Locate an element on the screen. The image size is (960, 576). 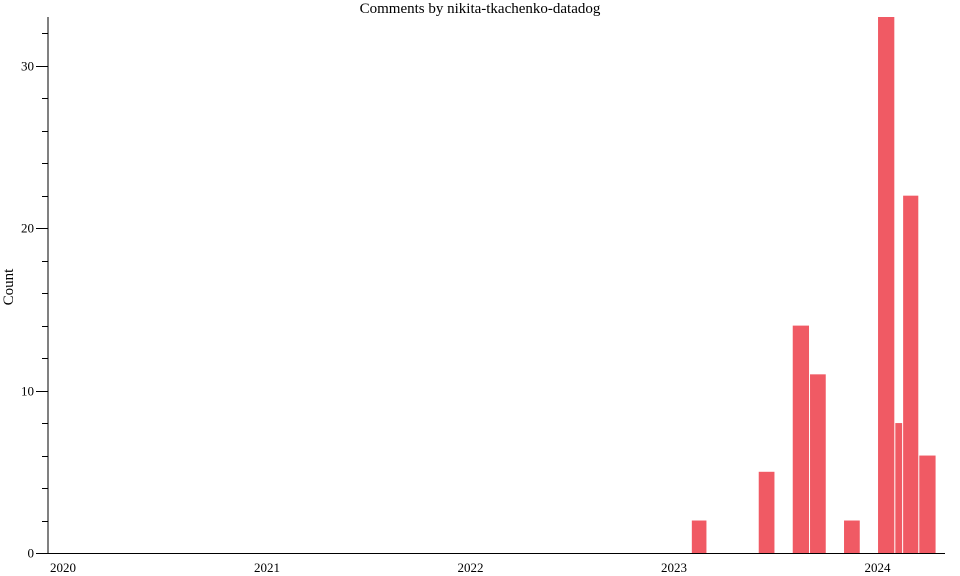
x-tick-label: 2022 is located at coordinates (471, 567).